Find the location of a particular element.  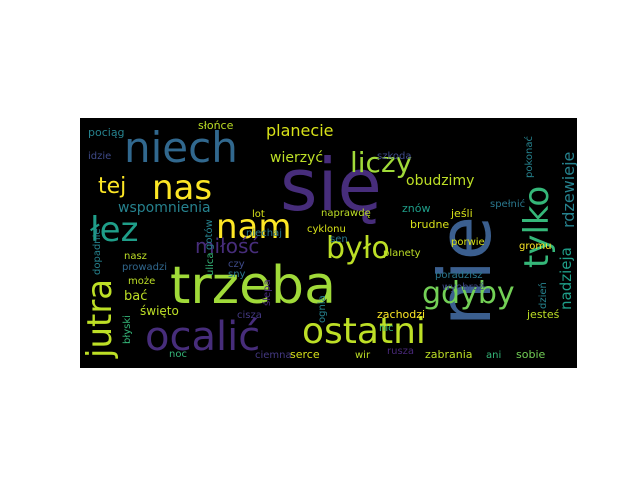

word-64: zabrania is located at coordinates (449, 354).